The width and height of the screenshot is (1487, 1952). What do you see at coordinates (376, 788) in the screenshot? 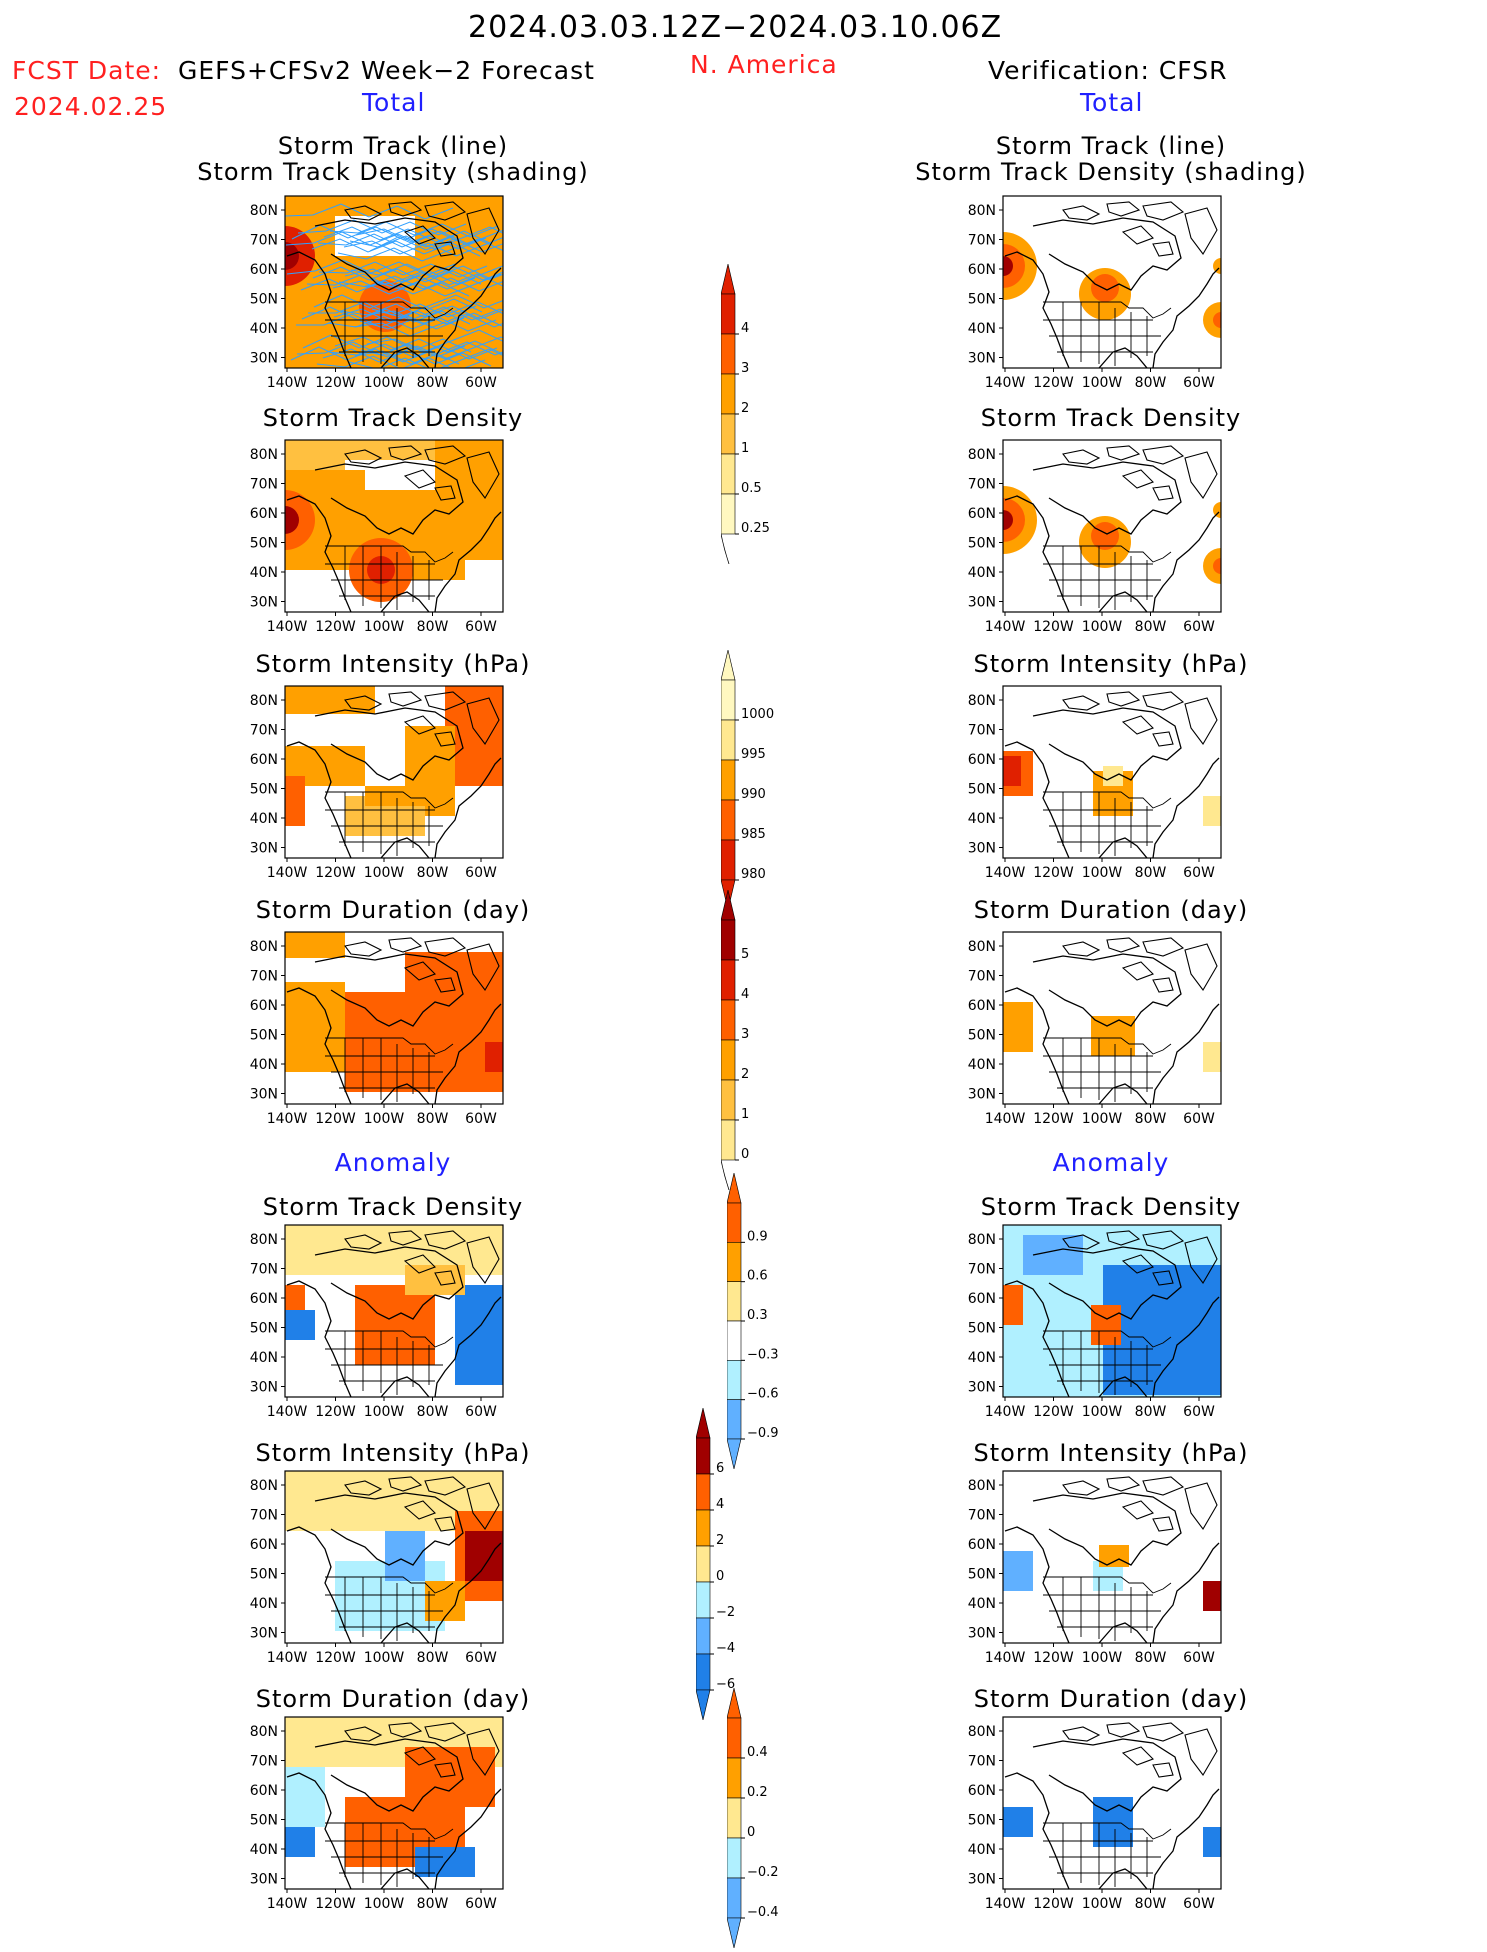
I see `map-l3: 80N 70N 60N 50N 40N 30N 140W 120W 100W 80W 60W` at bounding box center [376, 788].